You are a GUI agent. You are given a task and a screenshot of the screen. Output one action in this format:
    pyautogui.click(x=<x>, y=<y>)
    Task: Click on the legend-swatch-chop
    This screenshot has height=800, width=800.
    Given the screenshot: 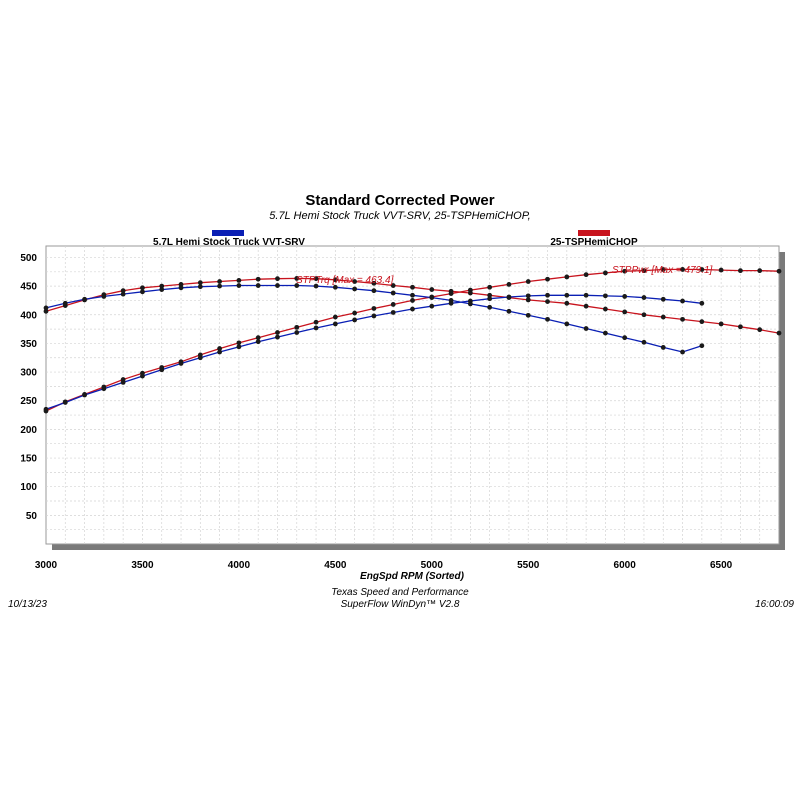 What is the action you would take?
    pyautogui.click(x=594, y=233)
    